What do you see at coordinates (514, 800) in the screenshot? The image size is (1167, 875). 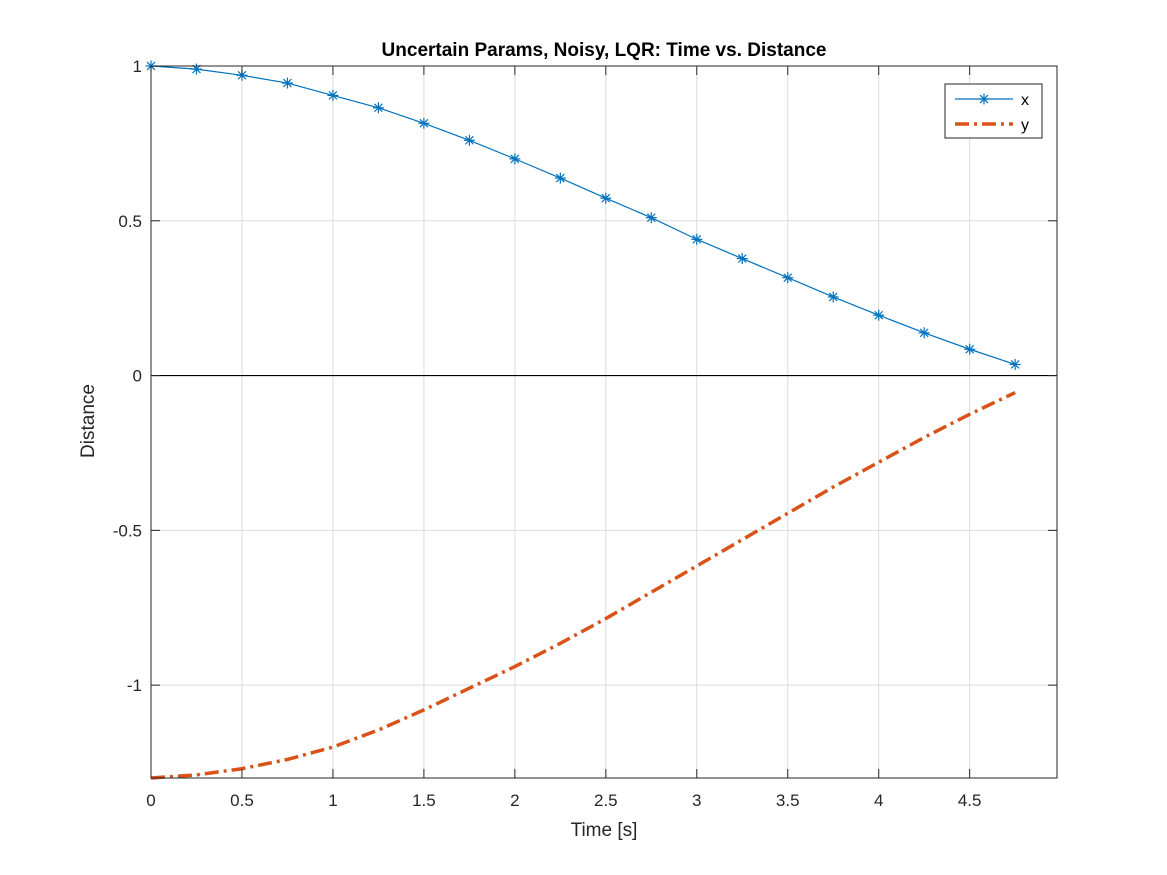 I see `x-tick-label: 2` at bounding box center [514, 800].